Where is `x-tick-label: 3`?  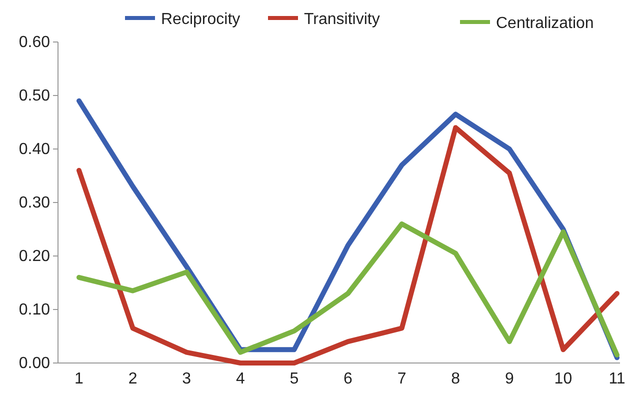 x-tick-label: 3 is located at coordinates (187, 379).